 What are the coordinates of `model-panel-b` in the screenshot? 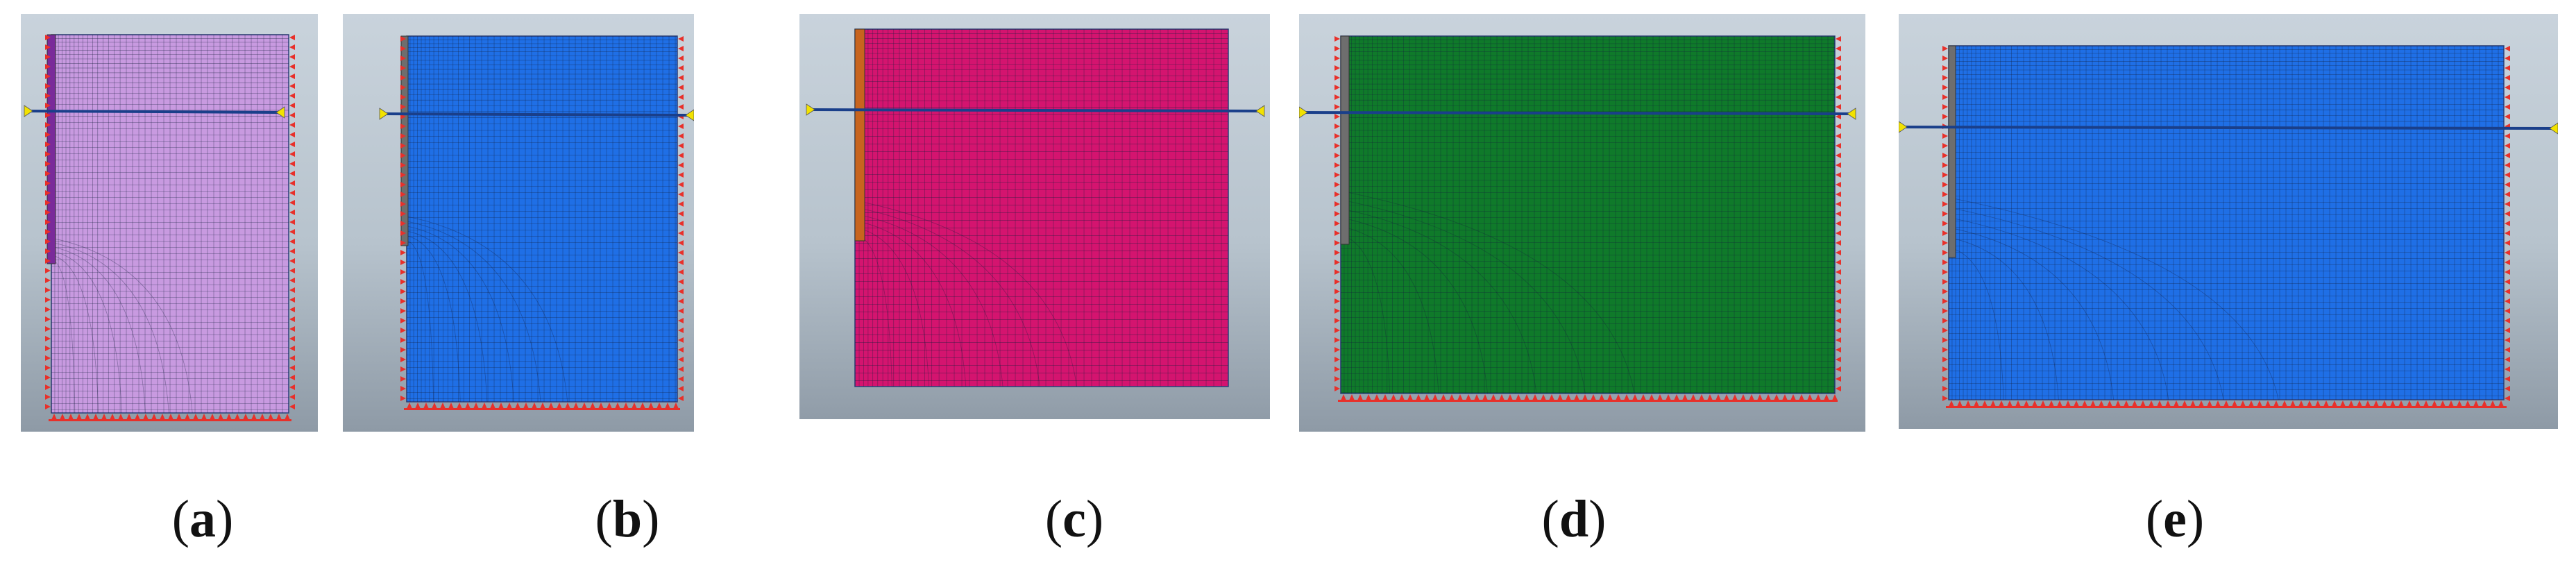 It's located at (518, 223).